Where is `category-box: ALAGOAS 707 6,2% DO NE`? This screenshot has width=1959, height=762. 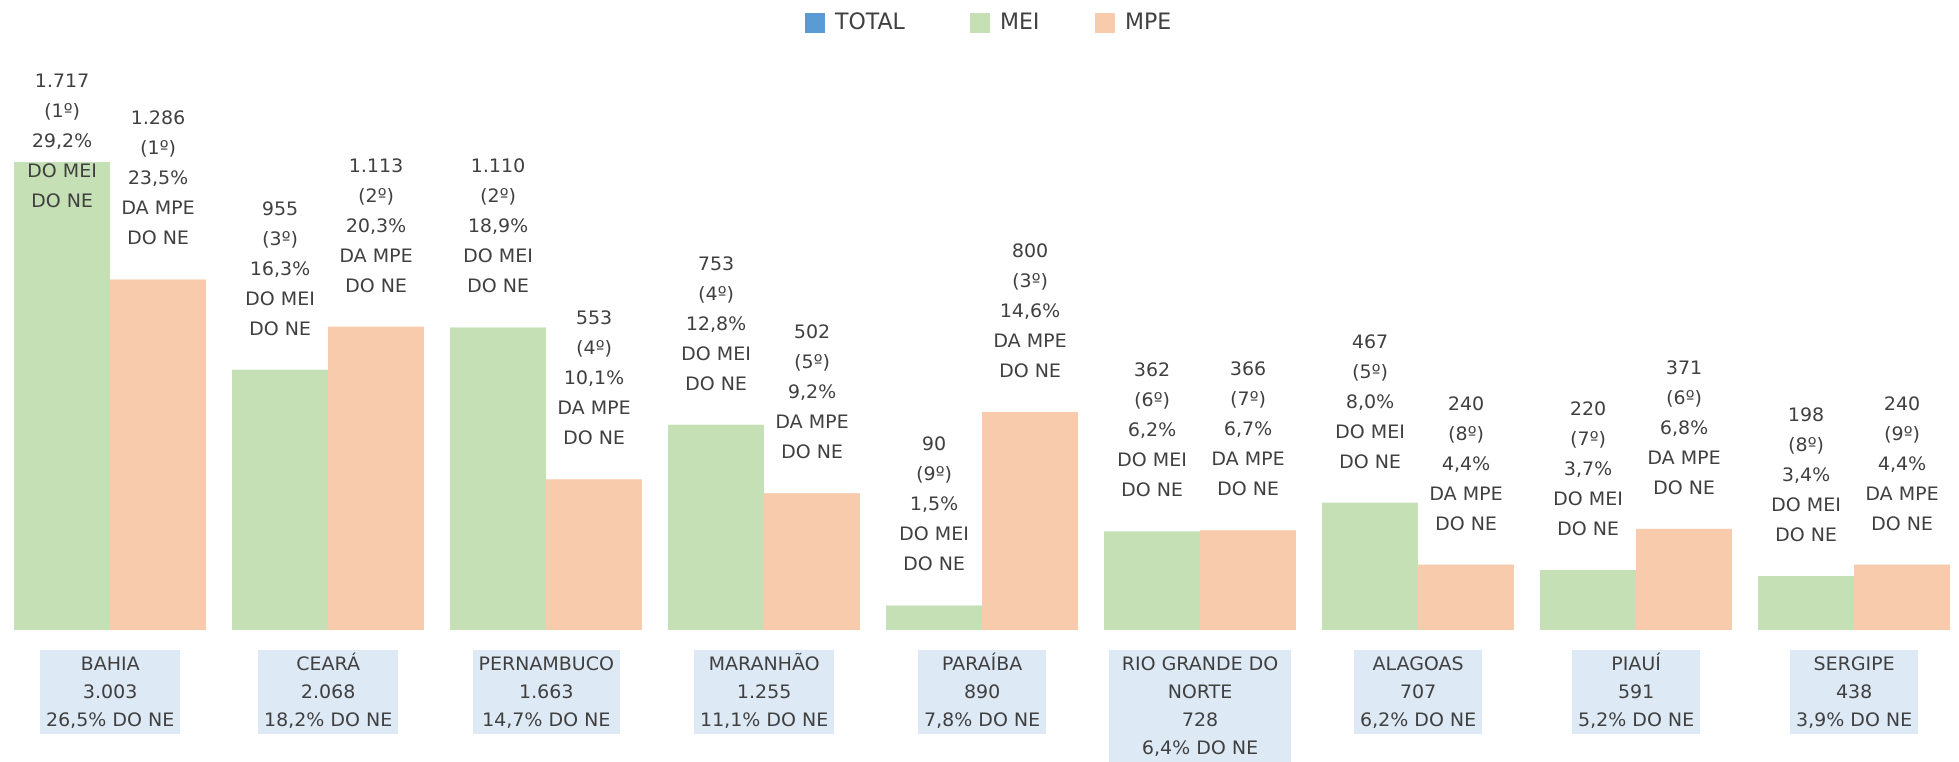 category-box: ALAGOAS 707 6,2% DO NE is located at coordinates (1418, 692).